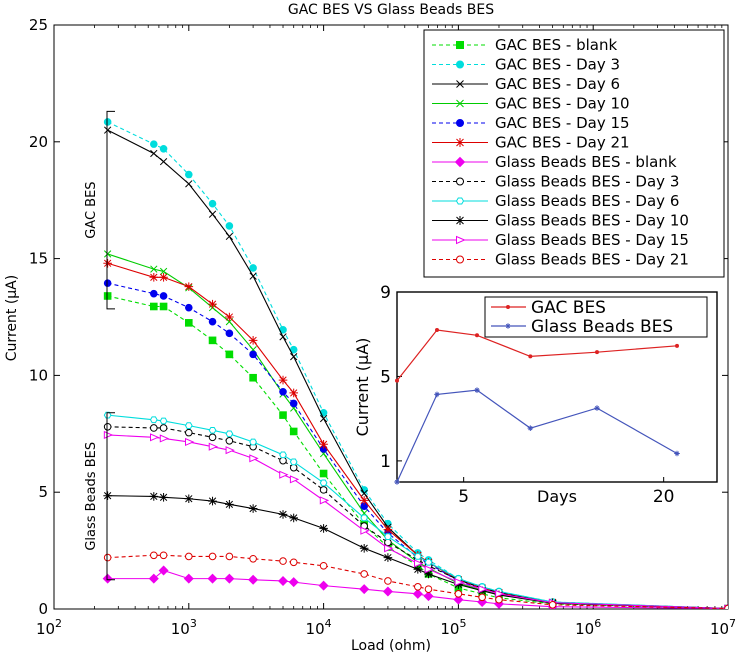 This screenshot has width=742, height=664. What do you see at coordinates (562, 104) in the screenshot?
I see `legend-label: GAC BES - Day 10` at bounding box center [562, 104].